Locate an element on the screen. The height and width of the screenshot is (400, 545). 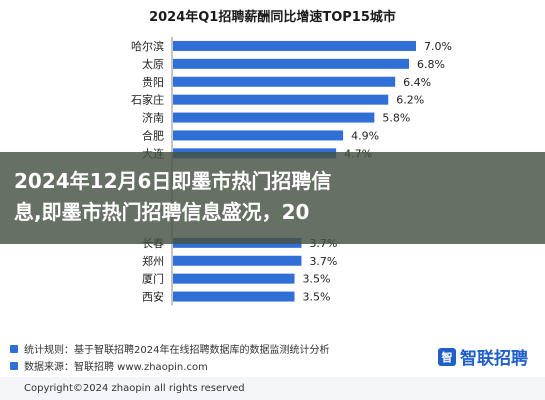
stat-rule-note: 统计规则：基于智联招聘2024年在线招聘数据库的数据监测统计分析 is located at coordinates (169, 348).